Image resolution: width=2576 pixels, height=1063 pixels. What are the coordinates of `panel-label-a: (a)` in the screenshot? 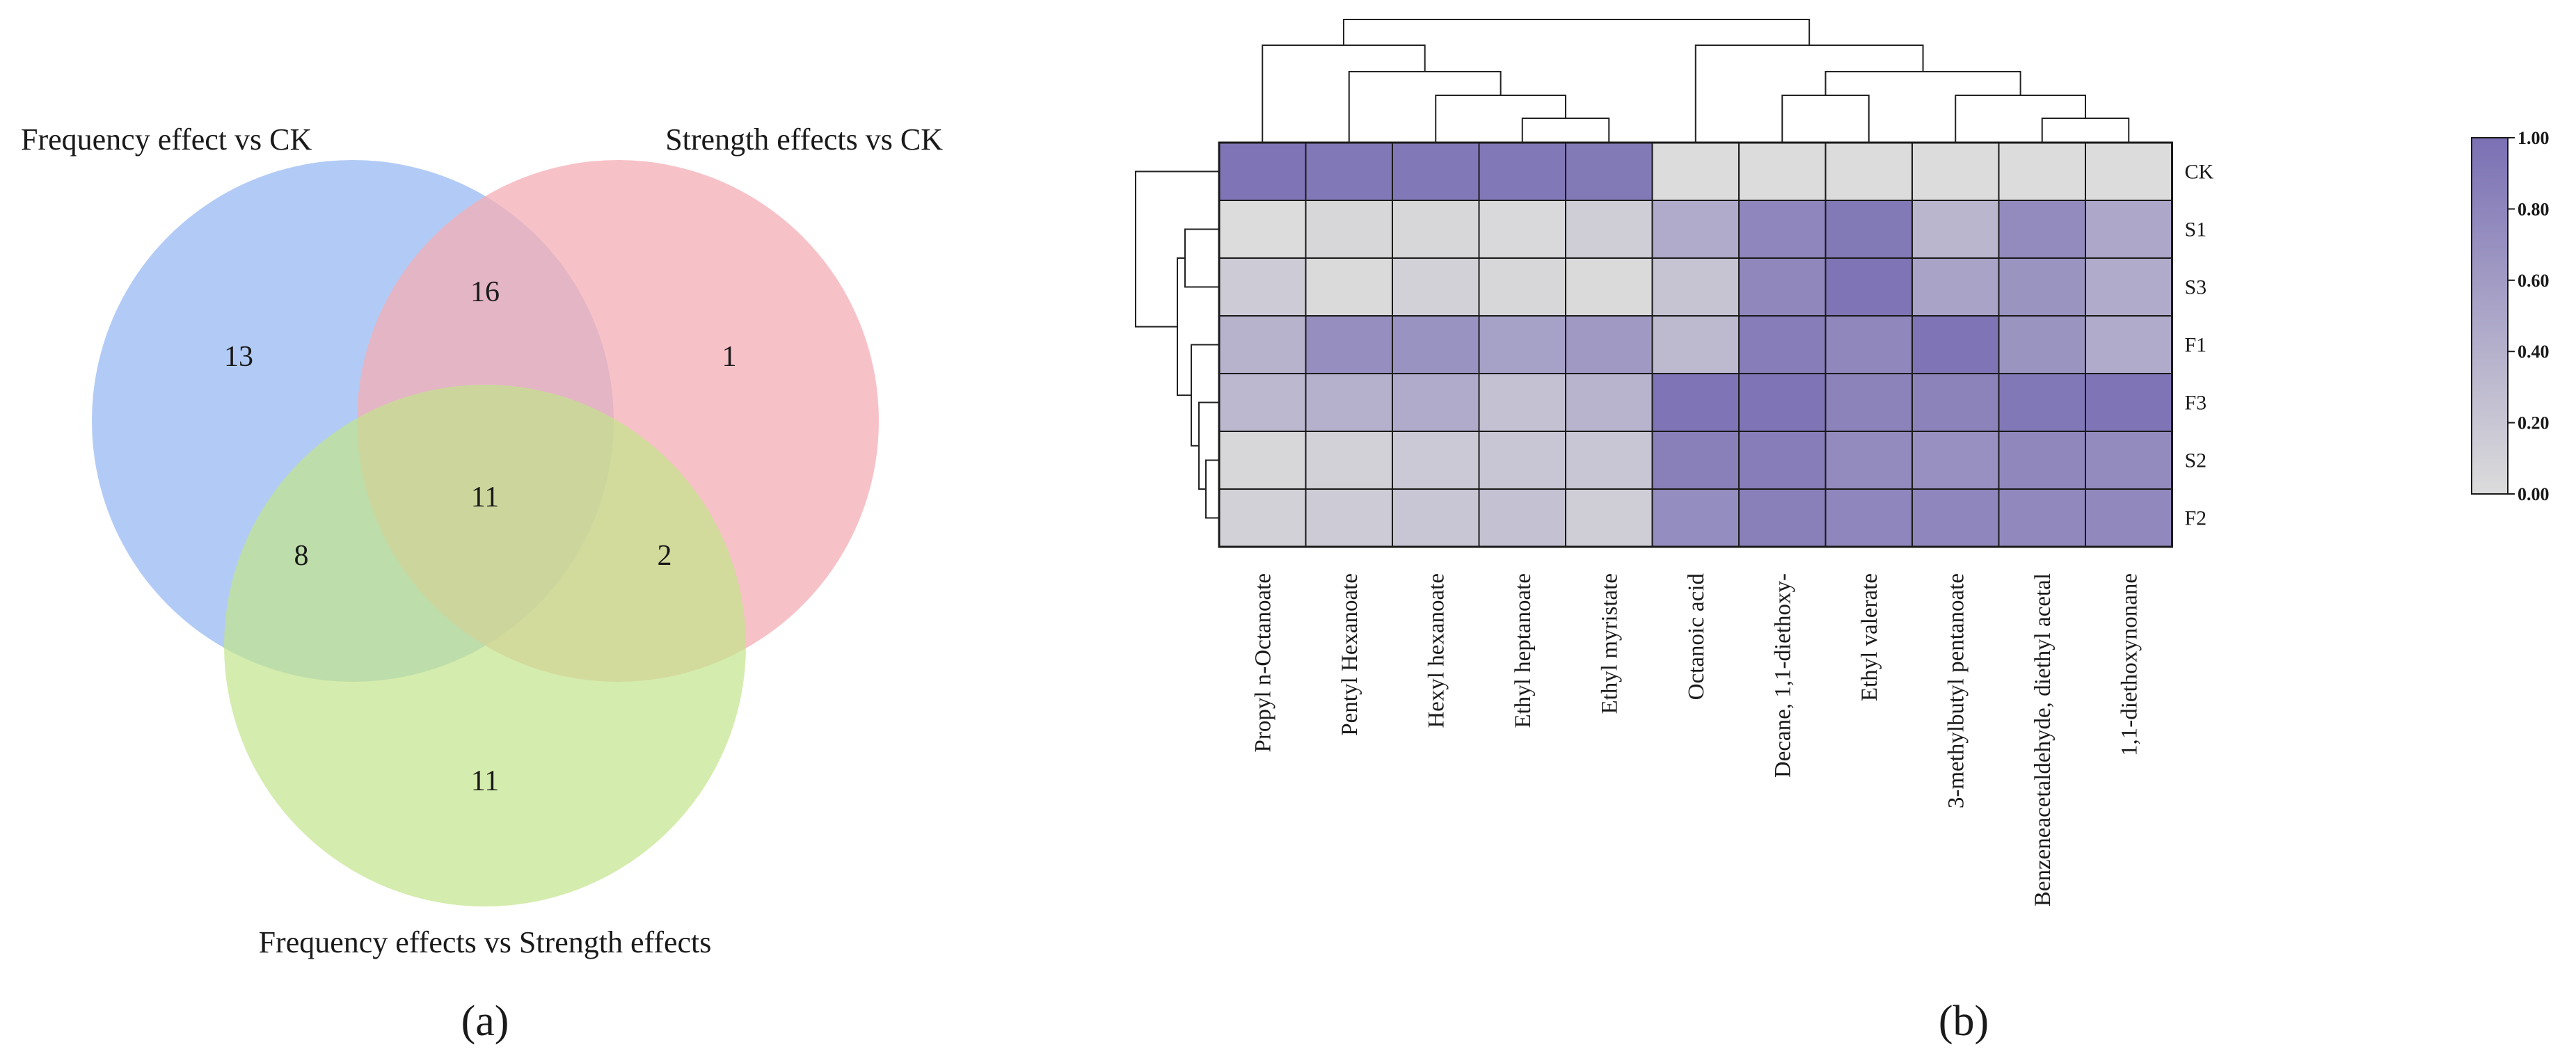 It's located at (485, 1021).